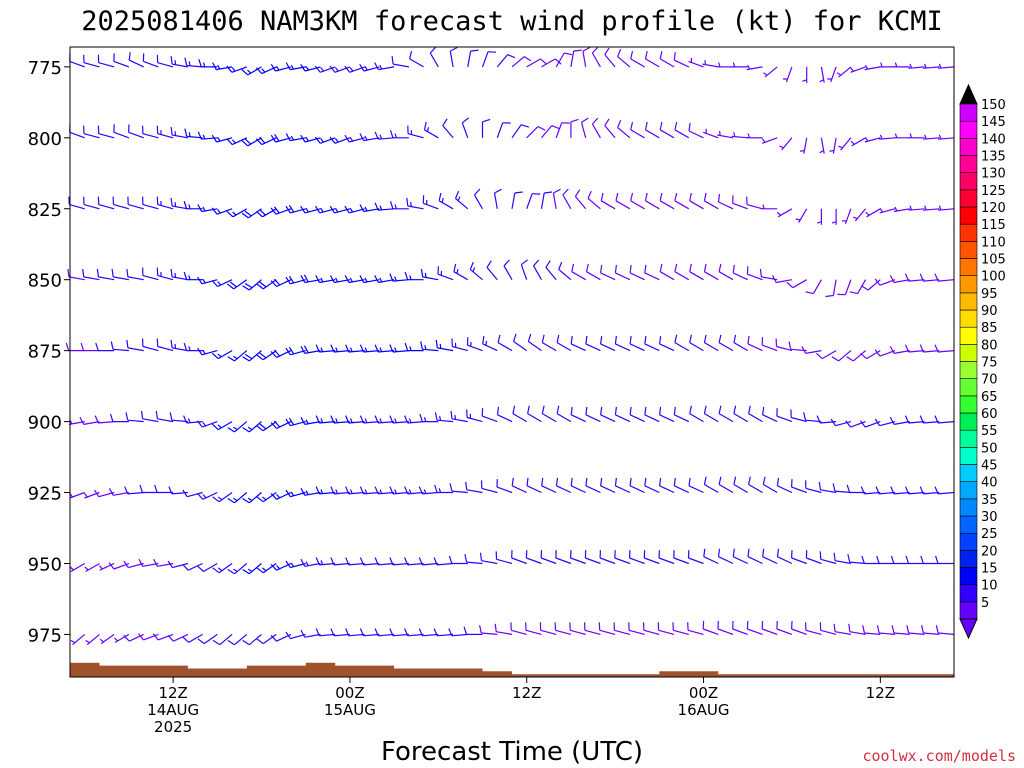  I want to click on colorbar-label: 100, so click(993, 277).